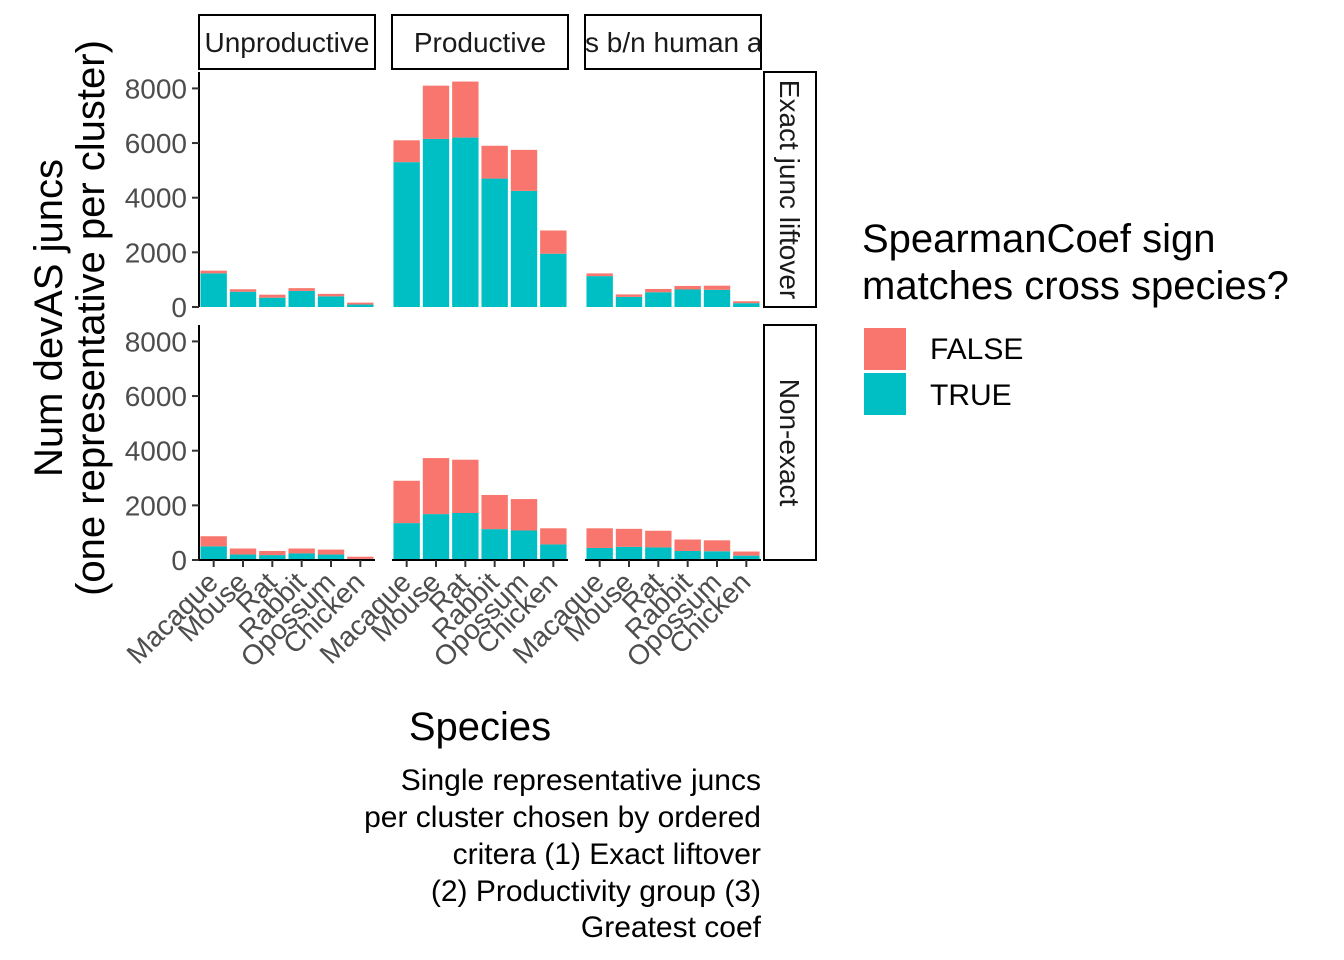  I want to click on strip-box-exact-junc-liftover, so click(790, 189).